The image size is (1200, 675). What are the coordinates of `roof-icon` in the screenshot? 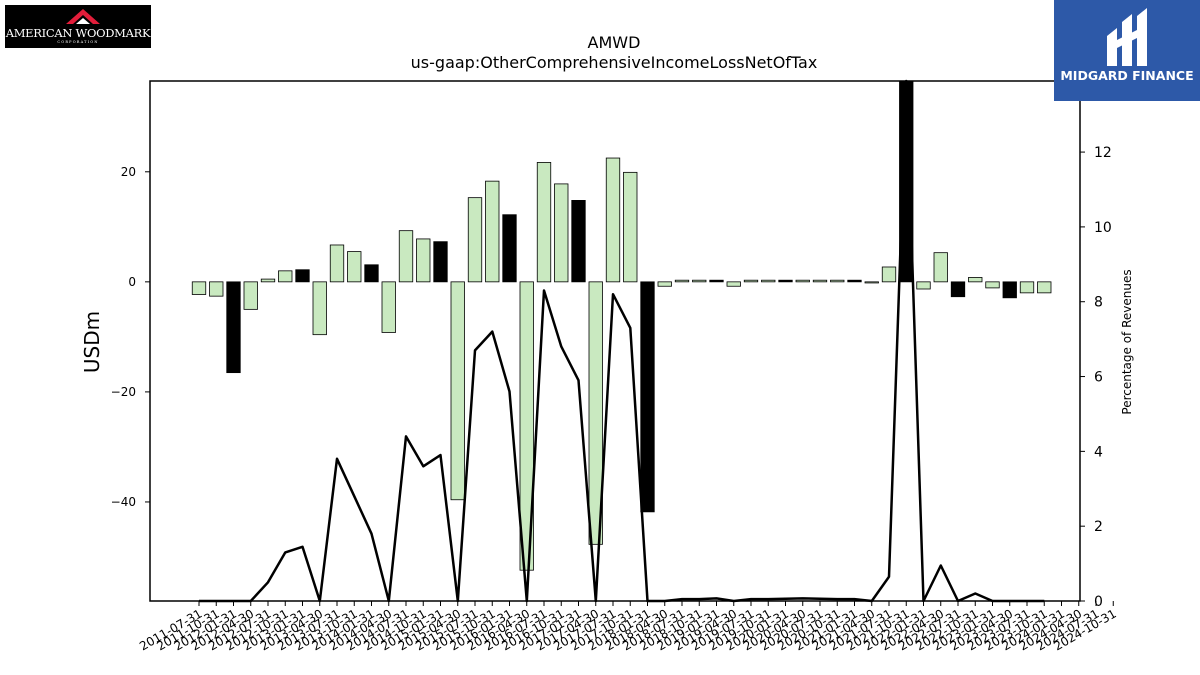 It's located at (83, 16).